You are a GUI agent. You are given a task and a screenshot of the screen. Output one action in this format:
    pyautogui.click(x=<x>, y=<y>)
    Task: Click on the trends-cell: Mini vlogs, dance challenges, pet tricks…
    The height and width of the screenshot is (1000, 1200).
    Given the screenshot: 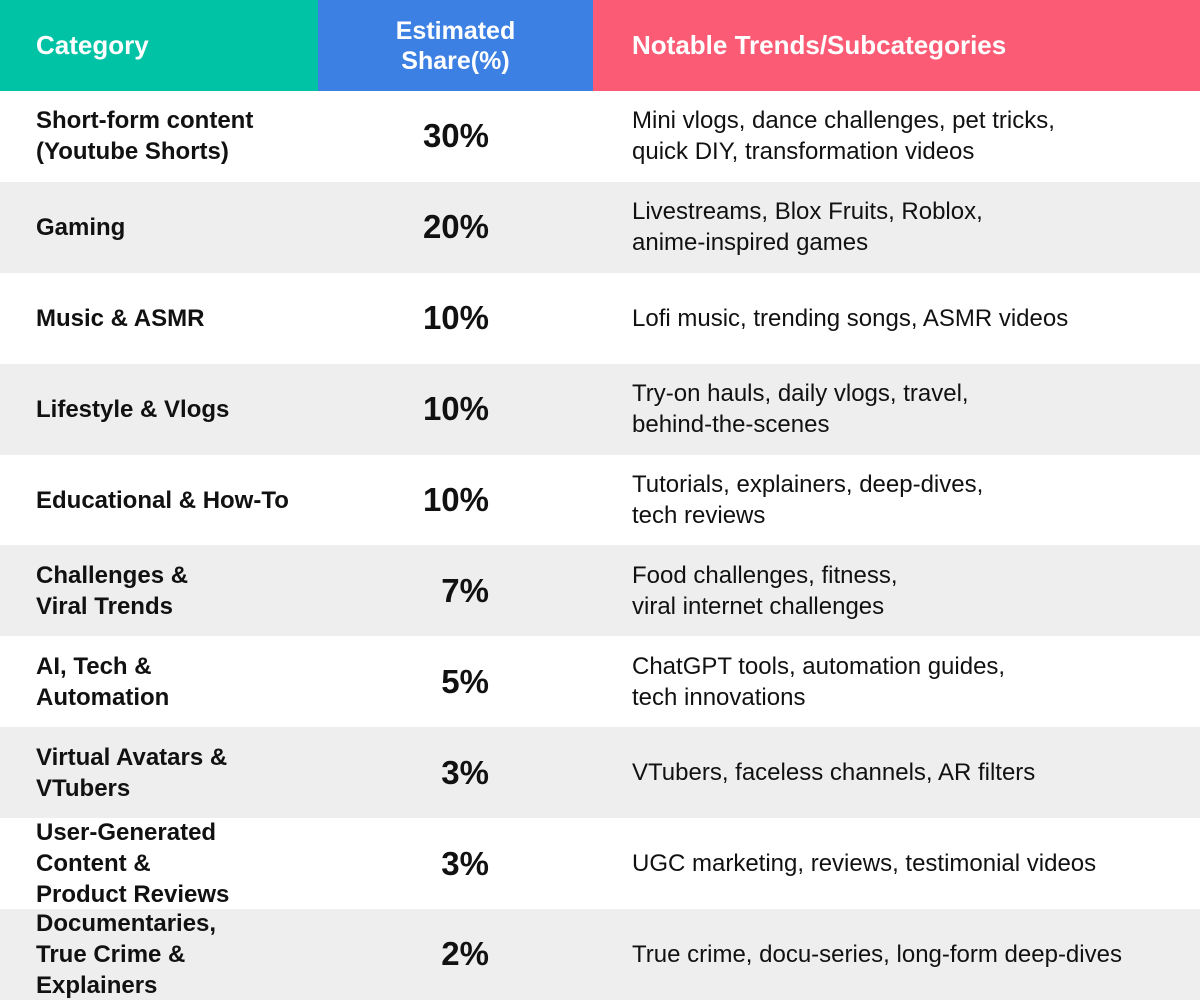 What is the action you would take?
    pyautogui.click(x=896, y=136)
    